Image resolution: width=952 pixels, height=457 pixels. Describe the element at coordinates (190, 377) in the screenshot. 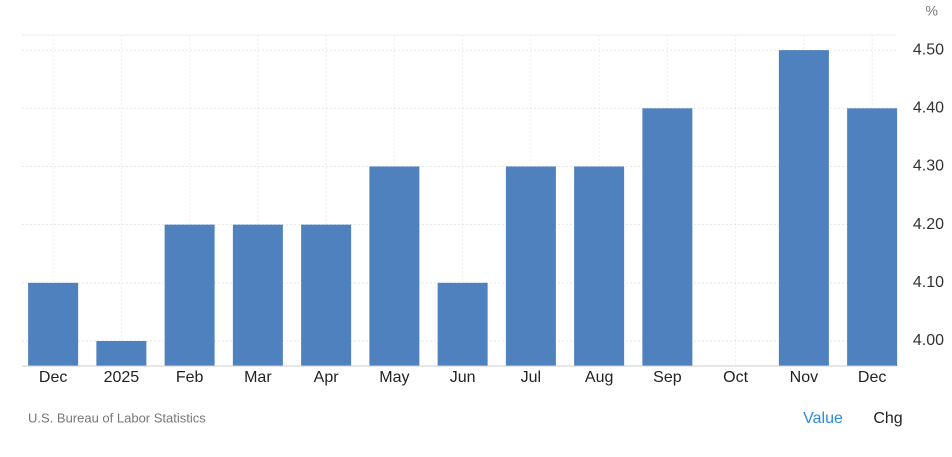

I see `x-tick-label: Feb` at that location.